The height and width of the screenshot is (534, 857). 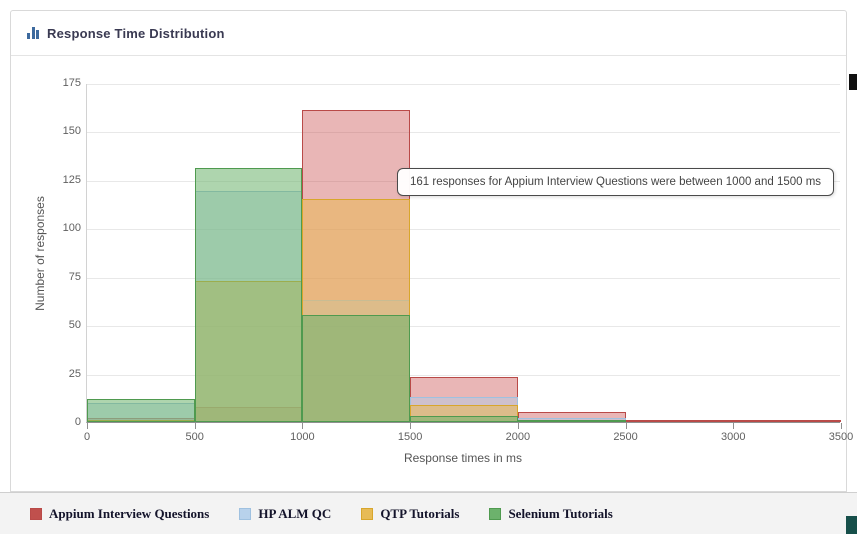 I want to click on x-tick-label: 2000, so click(x=518, y=437).